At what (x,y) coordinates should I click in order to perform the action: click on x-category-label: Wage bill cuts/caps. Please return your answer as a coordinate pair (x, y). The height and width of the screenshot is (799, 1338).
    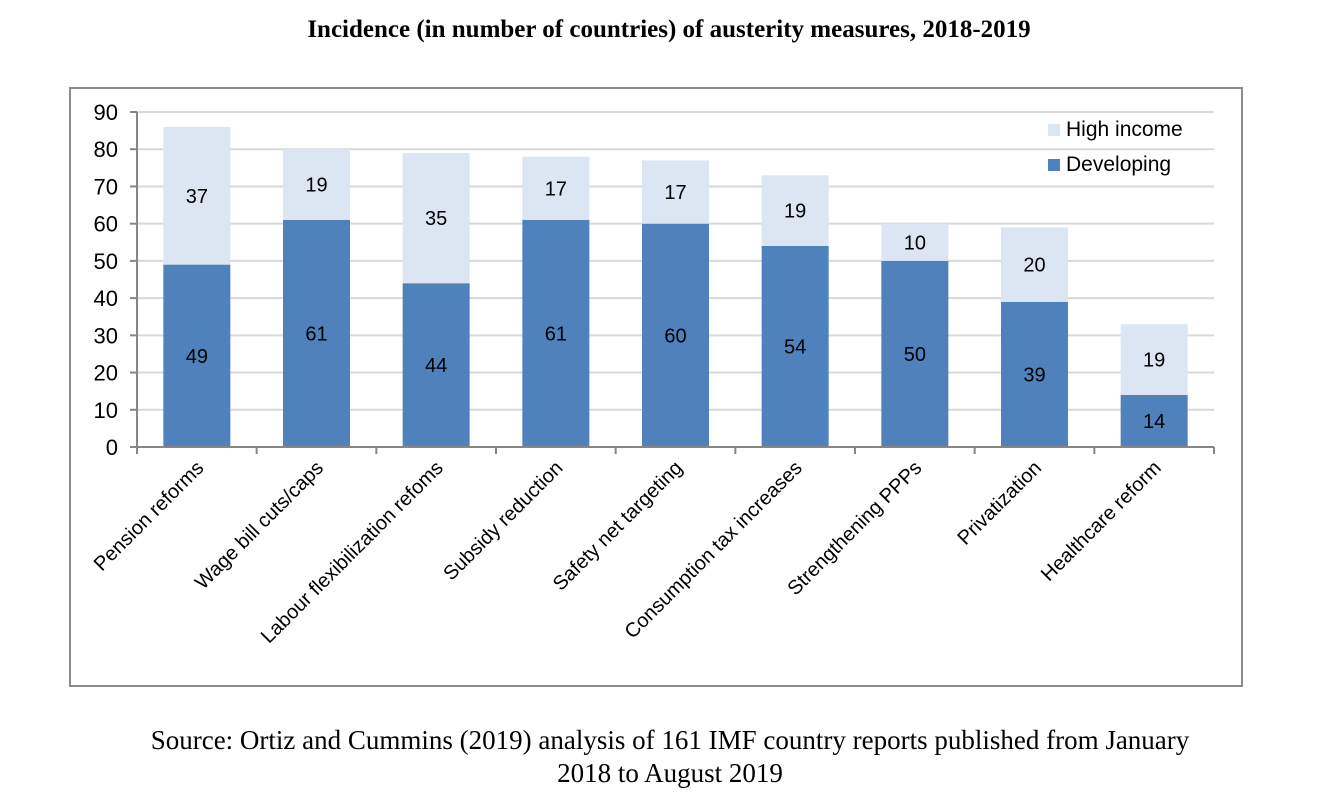
    Looking at the image, I should click on (259, 525).